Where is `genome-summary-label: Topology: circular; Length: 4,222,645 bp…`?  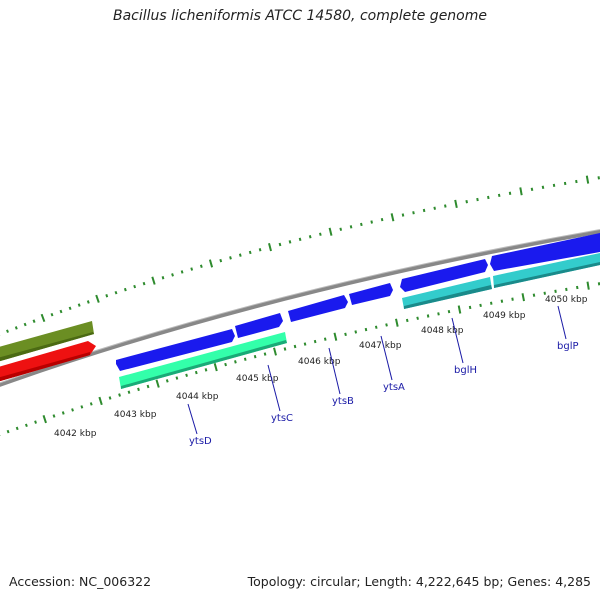 genome-summary-label: Topology: circular; Length: 4,222,645 bp… is located at coordinates (419, 581).